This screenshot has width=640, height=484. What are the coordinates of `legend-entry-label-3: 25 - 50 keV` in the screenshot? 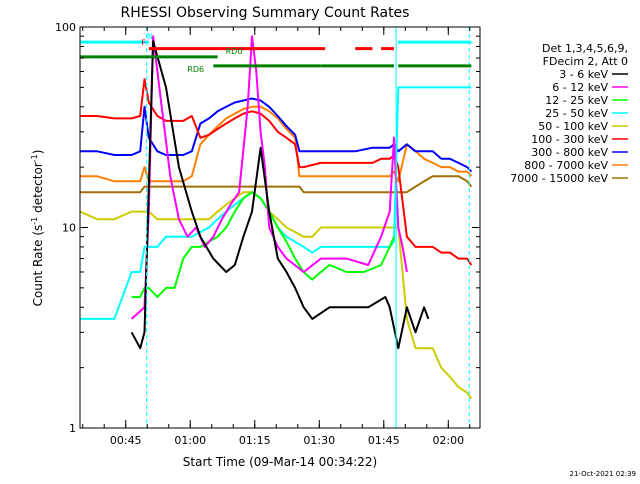 It's located at (576, 113).